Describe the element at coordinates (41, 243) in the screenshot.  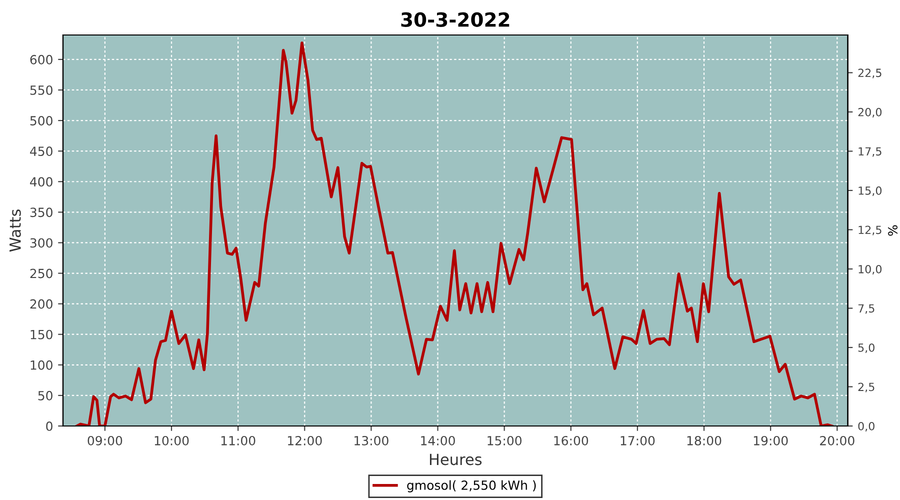
I see `y-tick-label: 300` at that location.